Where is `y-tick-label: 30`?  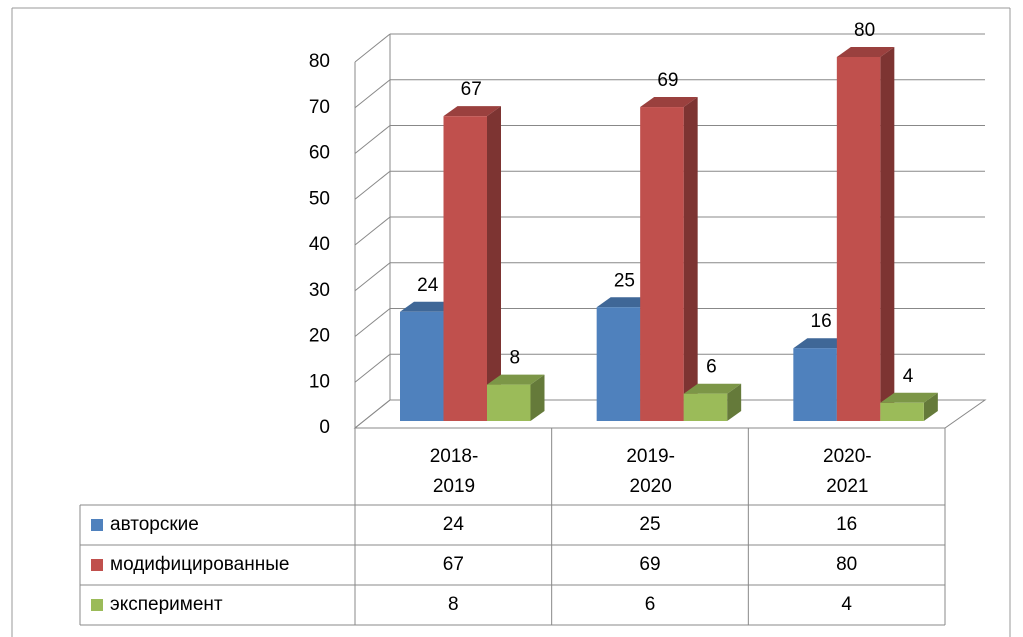
y-tick-label: 30 is located at coordinates (319, 290).